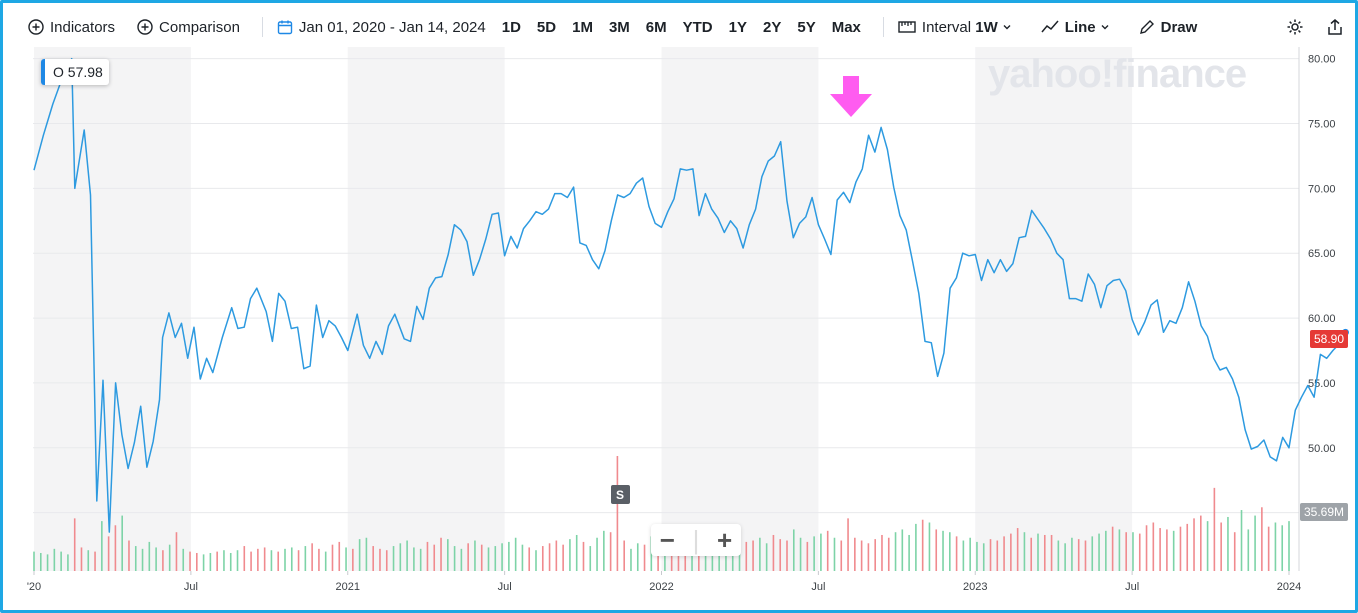 Image resolution: width=1358 pixels, height=613 pixels. What do you see at coordinates (145, 27) in the screenshot?
I see `plus-circle-icon` at bounding box center [145, 27].